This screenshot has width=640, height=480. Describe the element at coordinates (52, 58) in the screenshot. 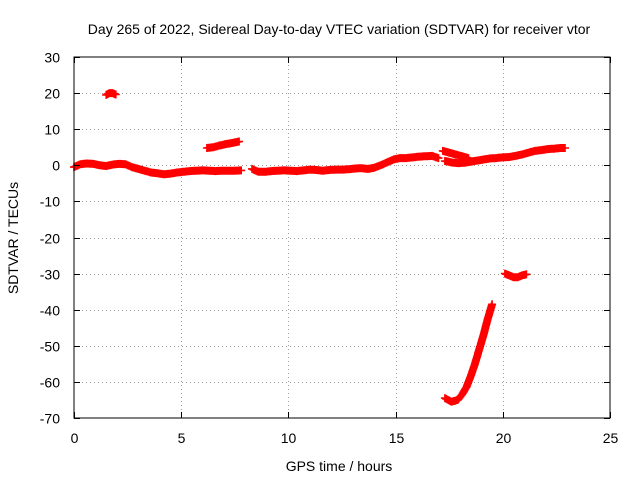

I see `y-tick-label: 30` at that location.